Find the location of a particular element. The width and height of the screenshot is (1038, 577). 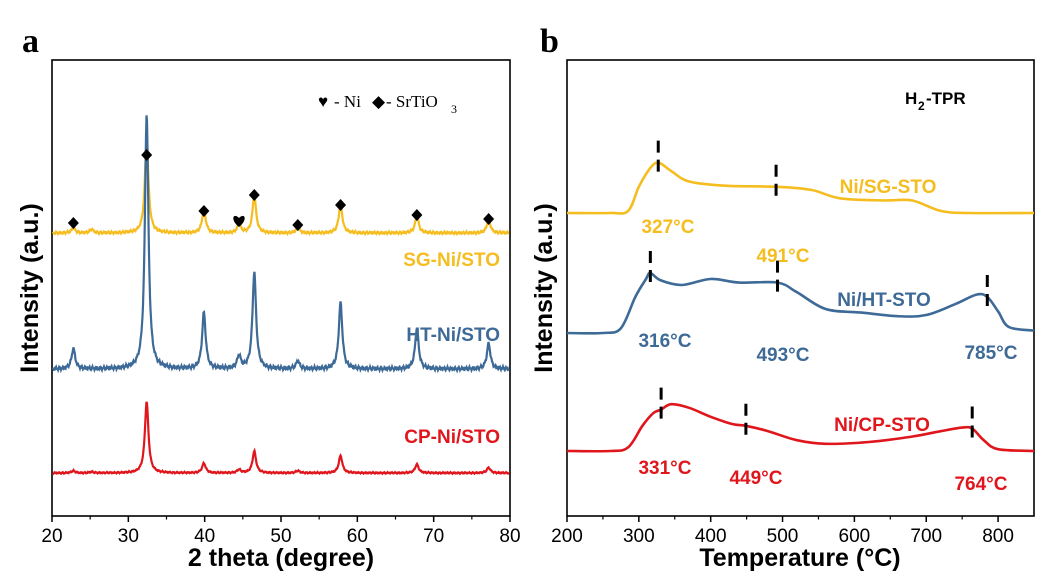

peak-label: 493°C is located at coordinates (782, 355).